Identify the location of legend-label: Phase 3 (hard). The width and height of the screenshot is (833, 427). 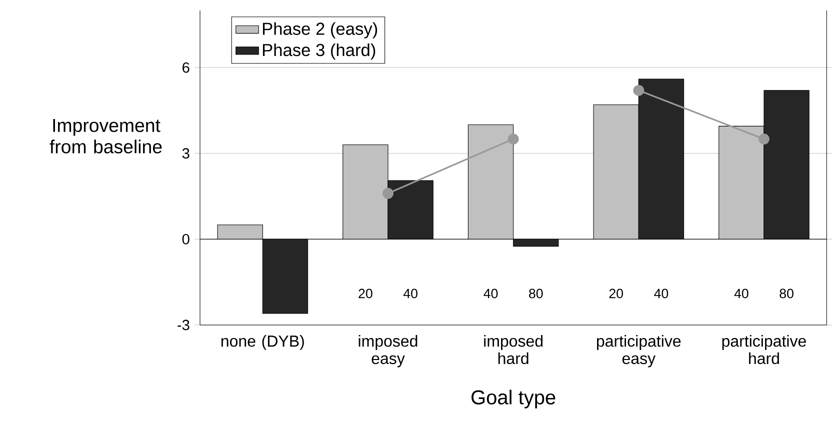
(319, 51).